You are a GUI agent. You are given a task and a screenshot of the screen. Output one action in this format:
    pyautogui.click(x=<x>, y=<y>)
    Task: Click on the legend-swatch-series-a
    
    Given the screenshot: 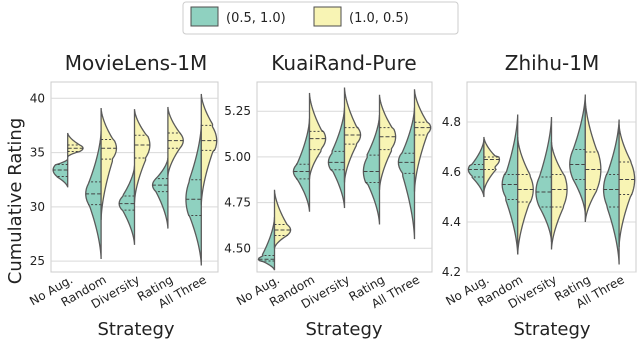 What is the action you would take?
    pyautogui.click(x=204, y=16)
    